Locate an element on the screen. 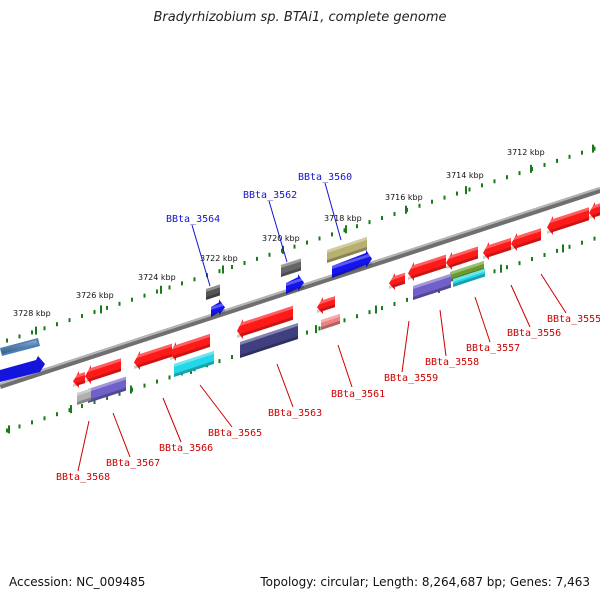 The image size is (600, 600). gene-BBta_3560-b is located at coordinates (352, 263).